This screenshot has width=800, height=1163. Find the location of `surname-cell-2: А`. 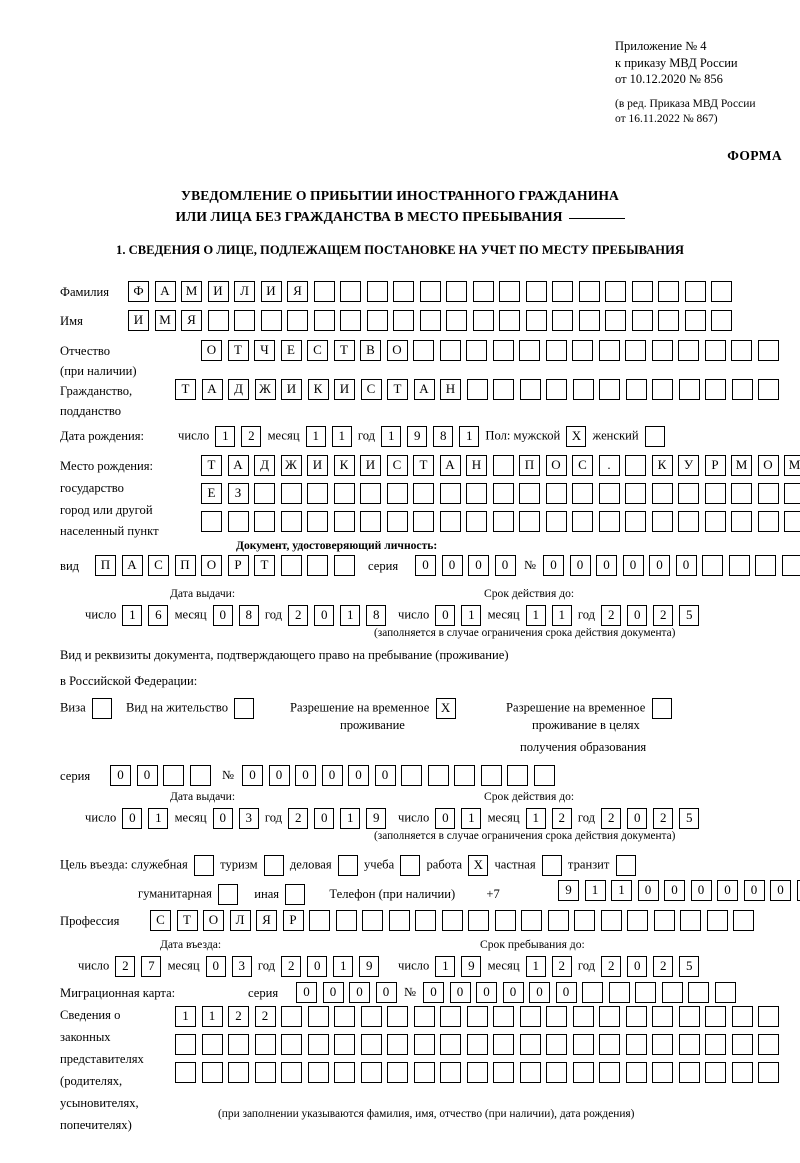

surname-cell-2: А is located at coordinates (165, 291).